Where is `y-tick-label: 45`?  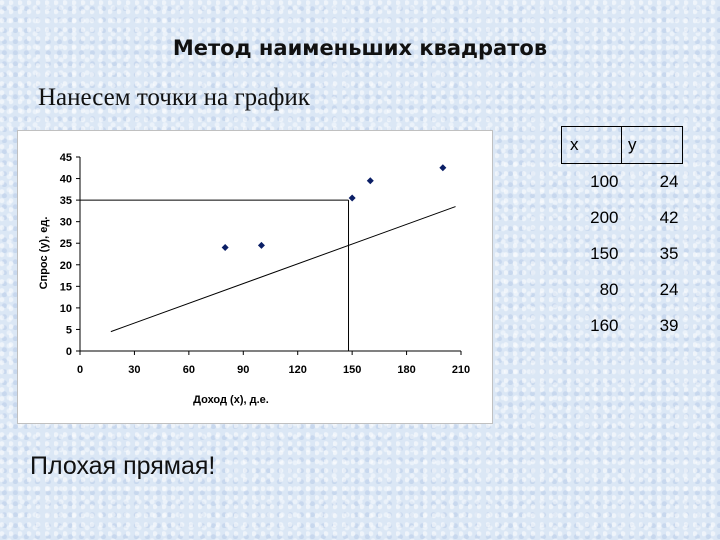
y-tick-label: 45 is located at coordinates (66, 158).